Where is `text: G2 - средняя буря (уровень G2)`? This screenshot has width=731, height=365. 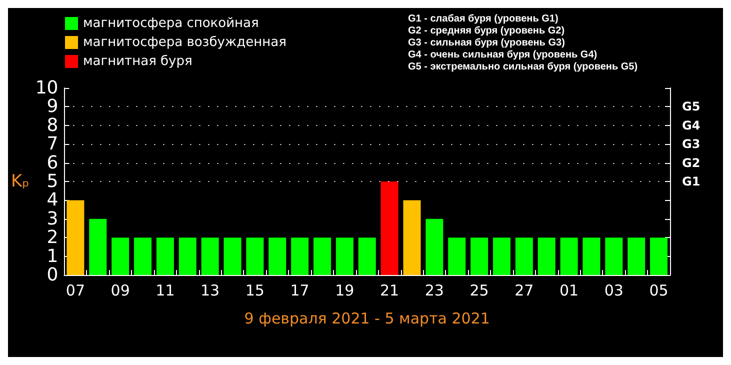
text: G2 - средняя буря (уровень G2) is located at coordinates (486, 31).